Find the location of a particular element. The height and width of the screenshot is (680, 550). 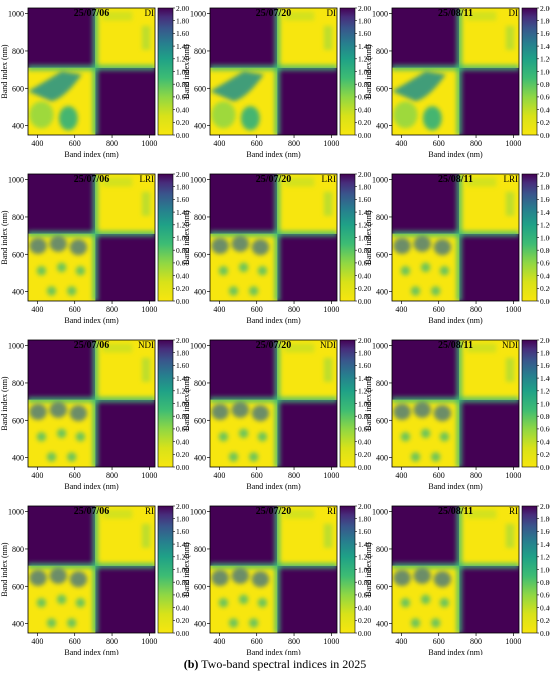

caption-text: Two-band spectral indices in 2025 is located at coordinates (284, 664).